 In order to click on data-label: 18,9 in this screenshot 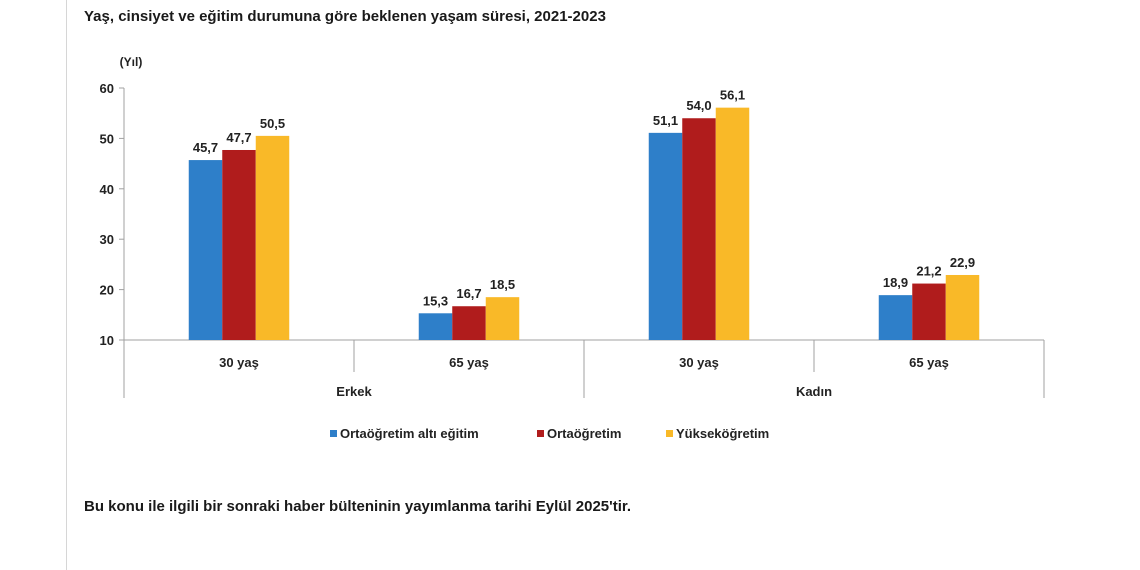, I will do `click(895, 282)`.